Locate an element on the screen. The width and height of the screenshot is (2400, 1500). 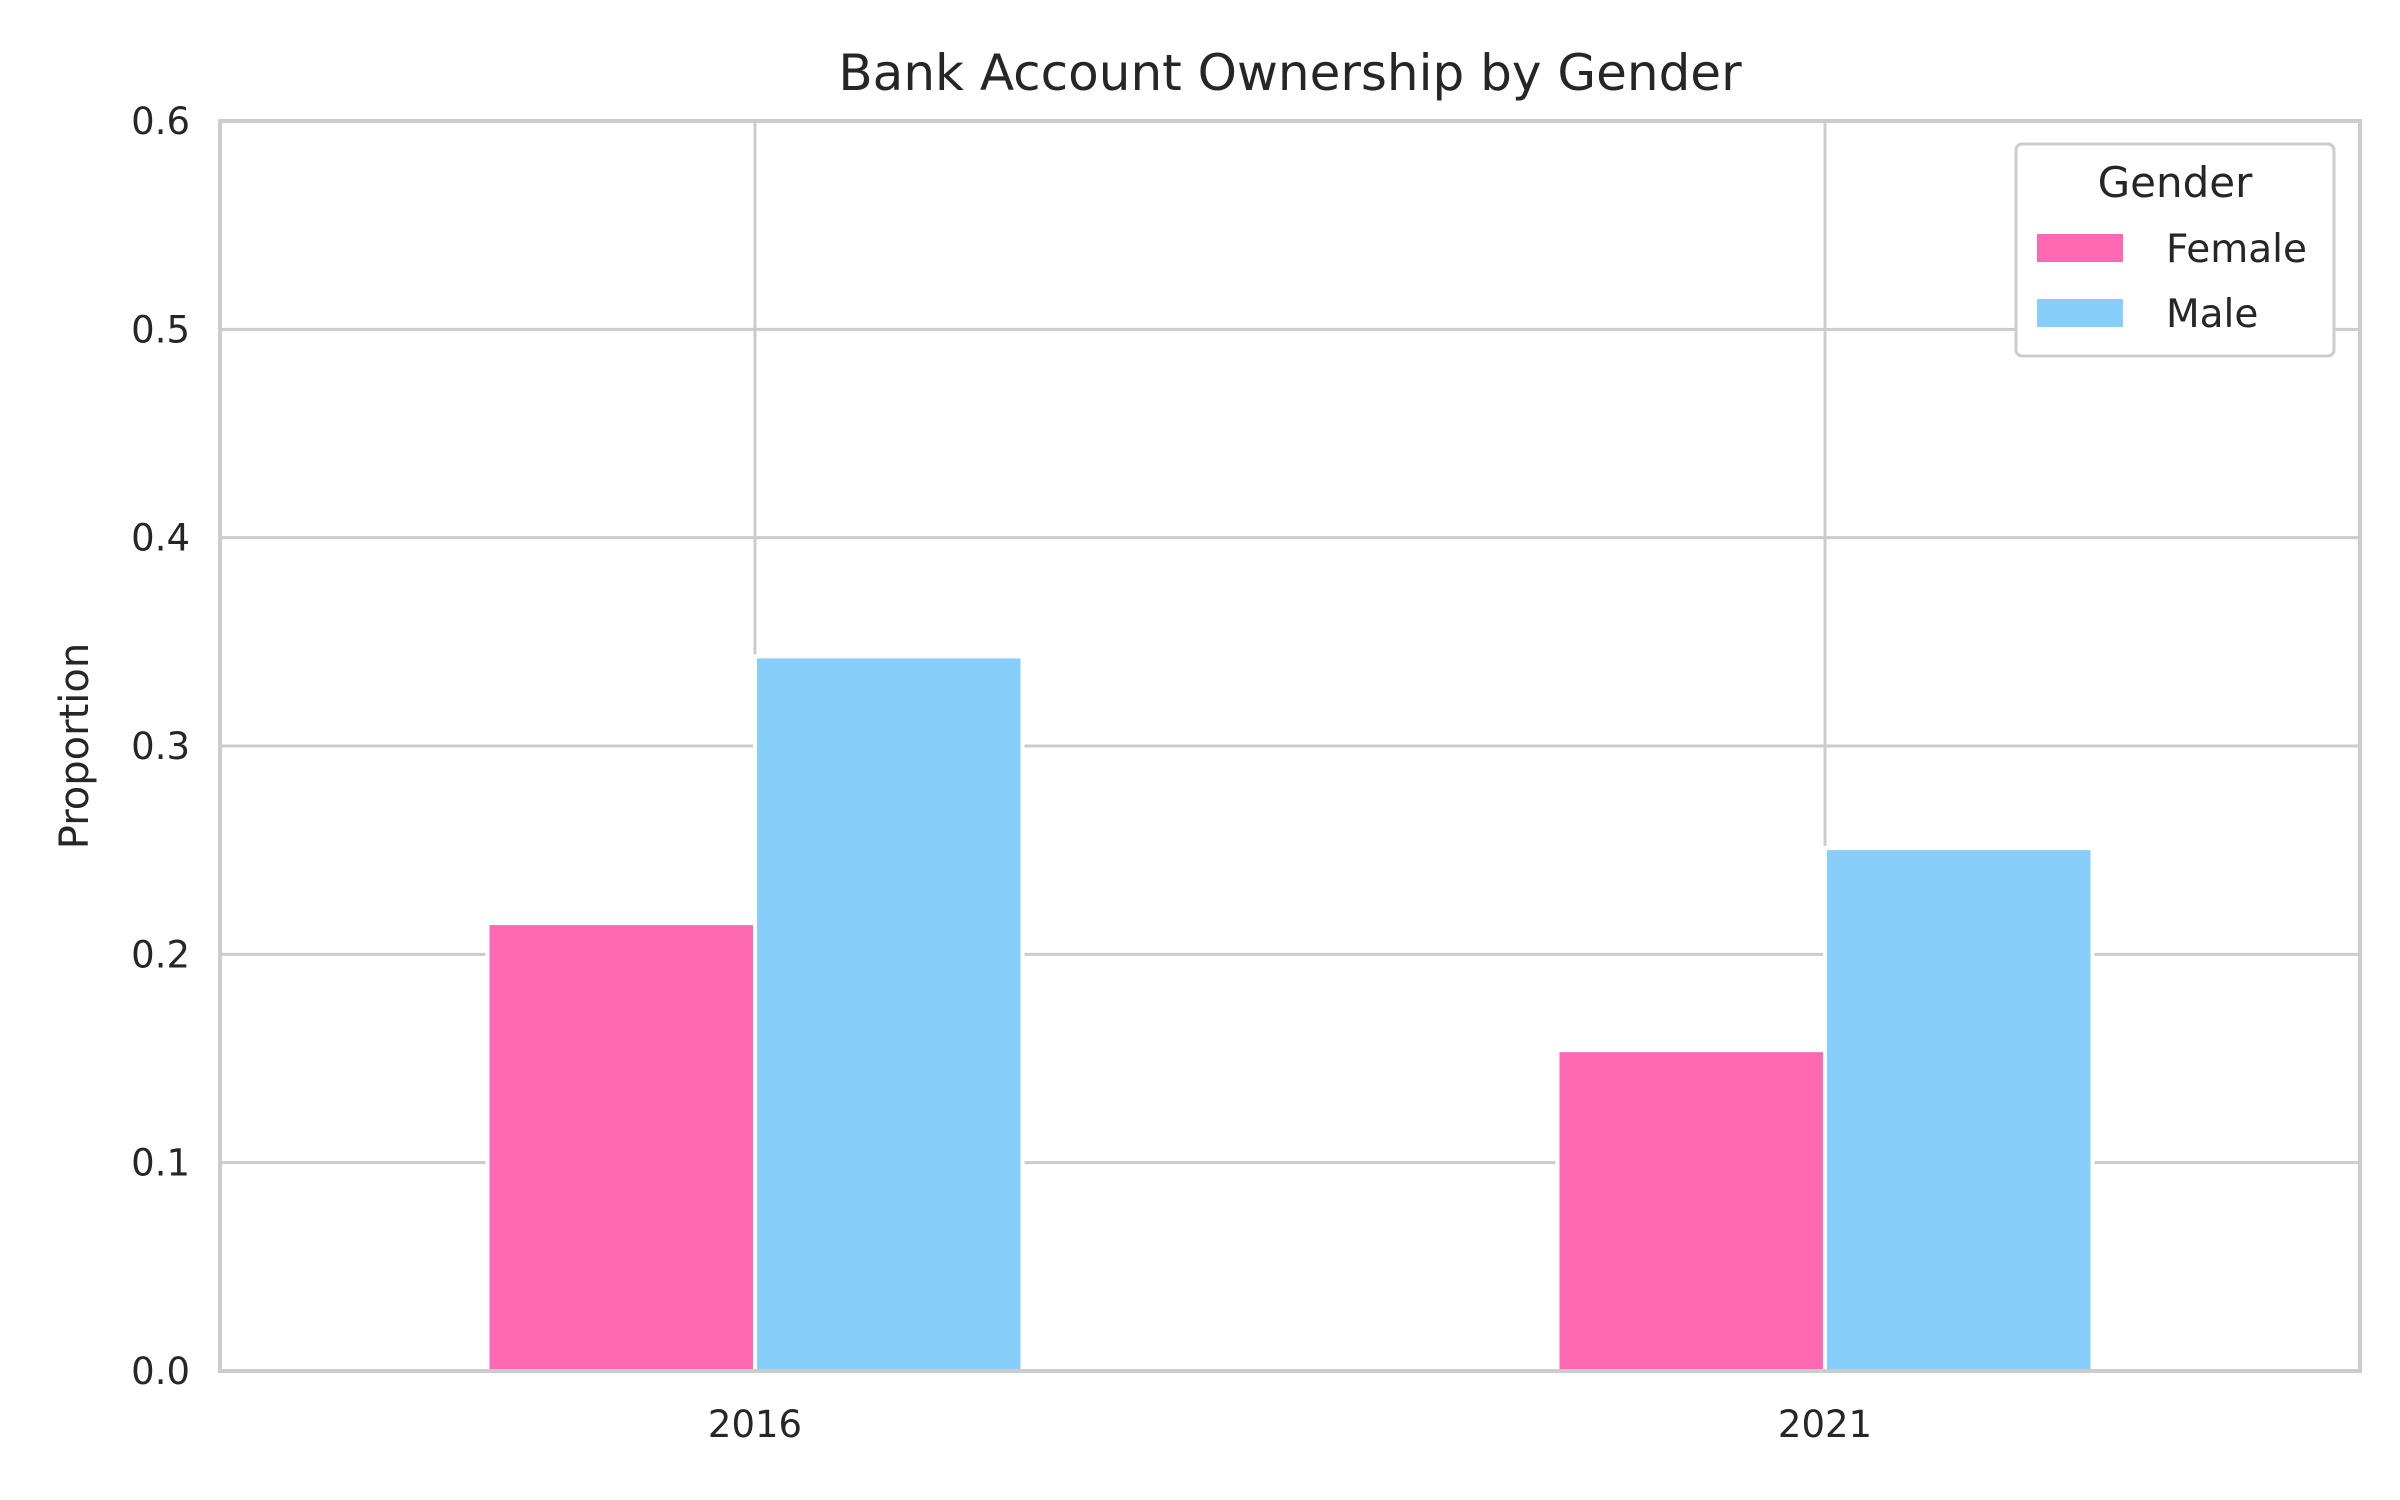
x-tick-label: 2021 is located at coordinates (1825, 1424).